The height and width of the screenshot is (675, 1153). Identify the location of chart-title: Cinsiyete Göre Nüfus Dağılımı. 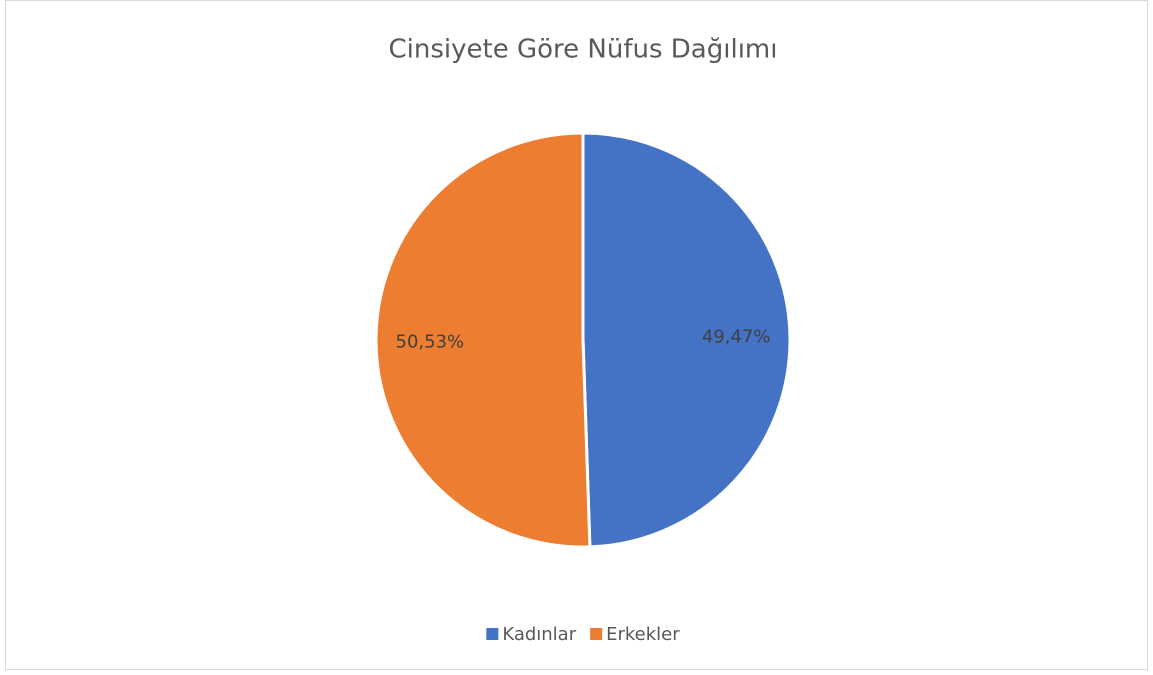
(583, 50).